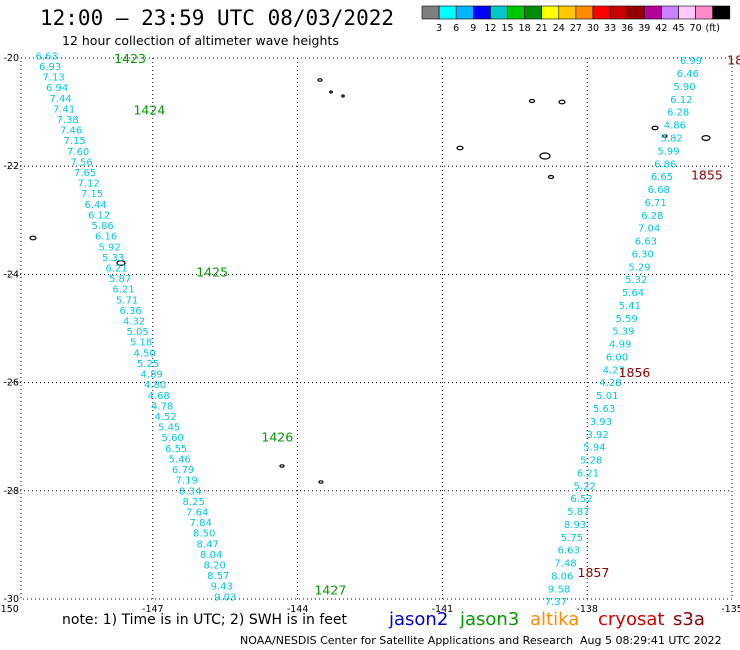  Describe the element at coordinates (591, 461) in the screenshot. I see `wave-height-label: 5.28` at that location.